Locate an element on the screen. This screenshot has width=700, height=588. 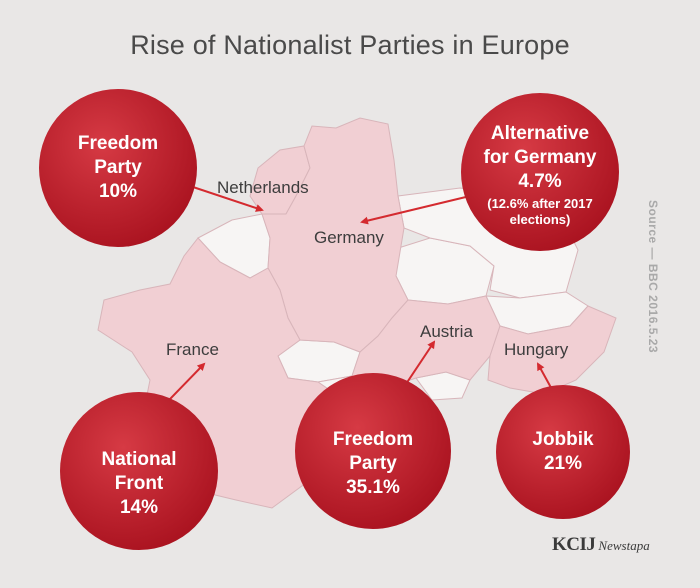
bubble-france is located at coordinates (139, 471).